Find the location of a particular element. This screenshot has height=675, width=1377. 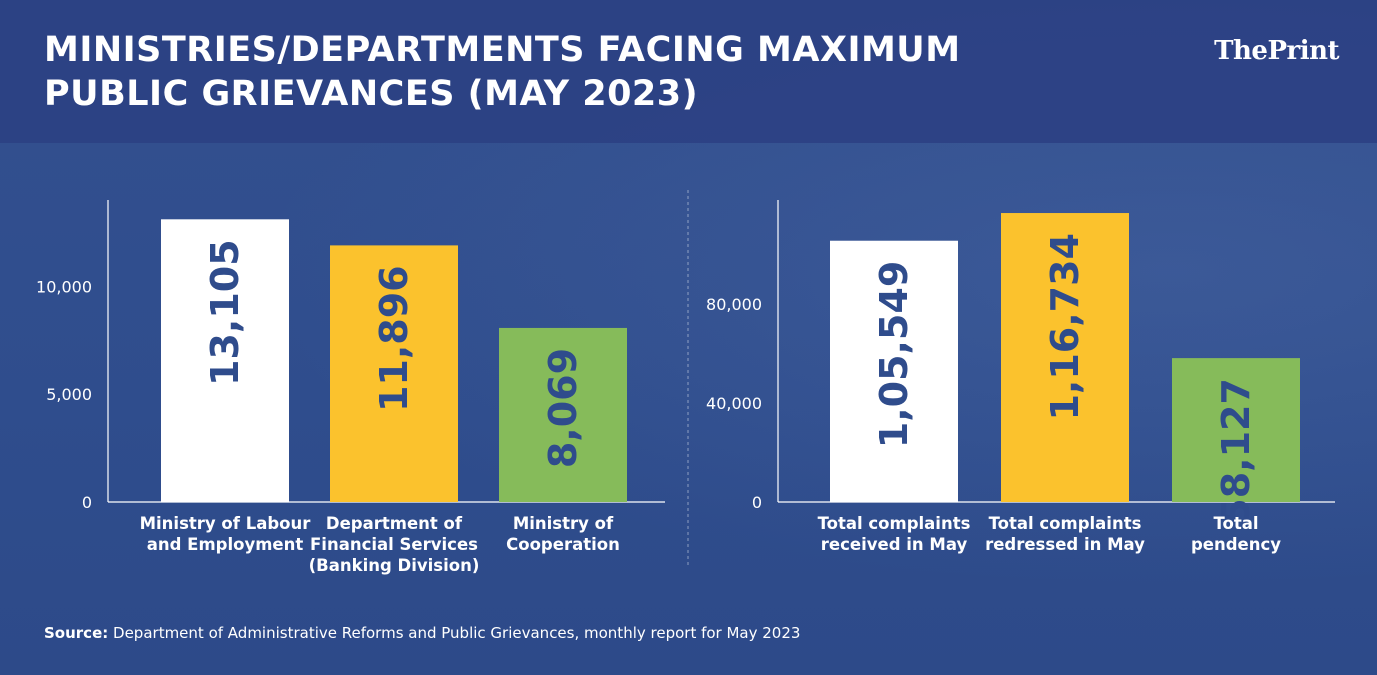

source-label: Source: is located at coordinates (76, 633).